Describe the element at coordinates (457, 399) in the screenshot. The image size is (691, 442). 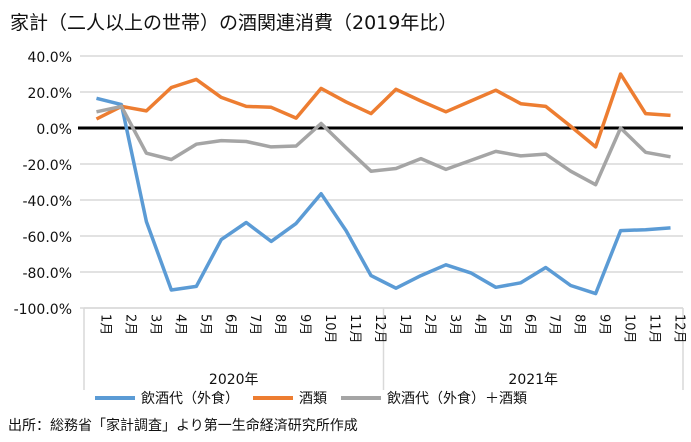
I see `legend-label: 飲酒代（外食）＋酒類` at that location.